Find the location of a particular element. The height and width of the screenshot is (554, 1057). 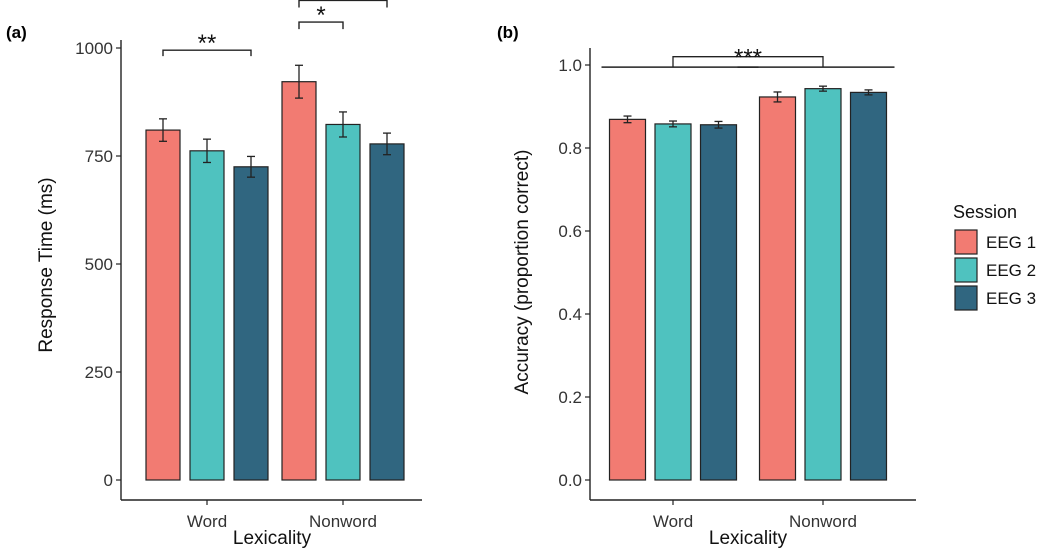

y-tick-label: 1000 is located at coordinates (94, 48).